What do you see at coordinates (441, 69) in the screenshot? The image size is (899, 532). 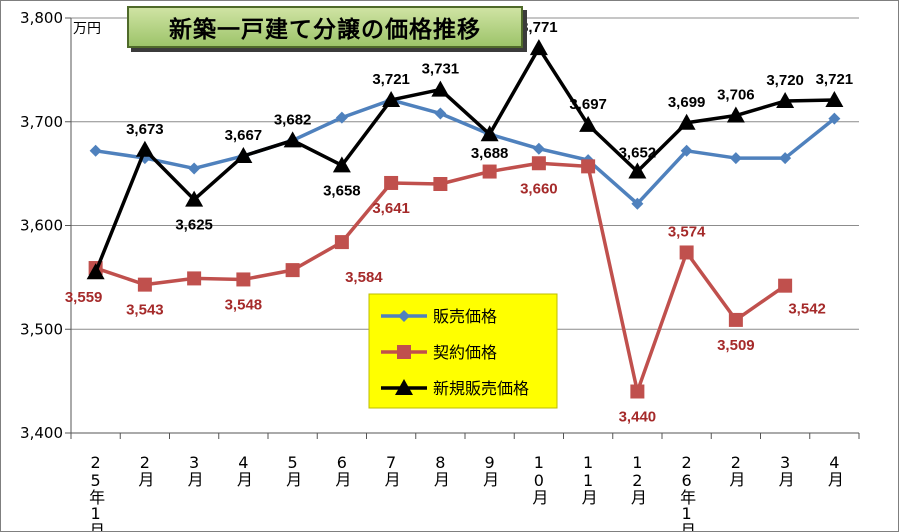 I see `data-label: 3,731` at bounding box center [441, 69].